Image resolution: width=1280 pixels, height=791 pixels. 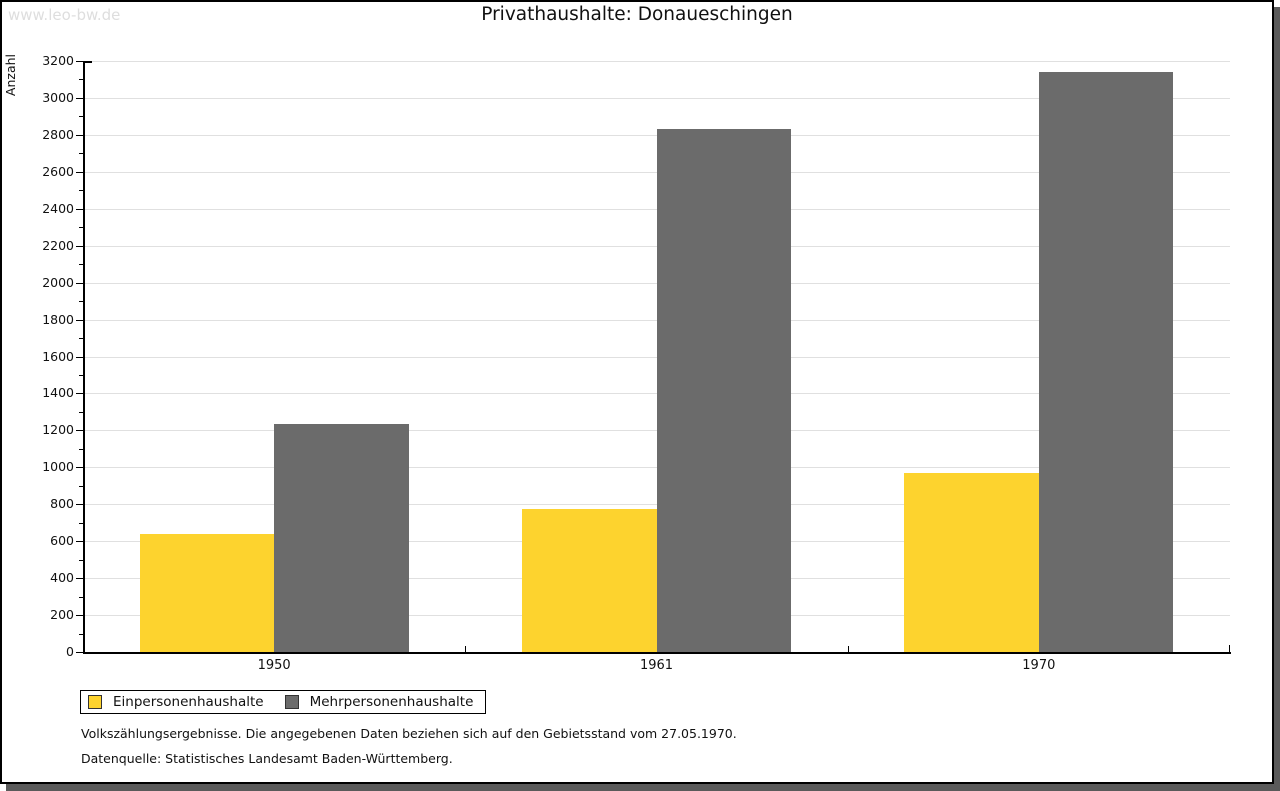 What do you see at coordinates (58, 467) in the screenshot?
I see `y-tick-label: 1000` at bounding box center [58, 467].